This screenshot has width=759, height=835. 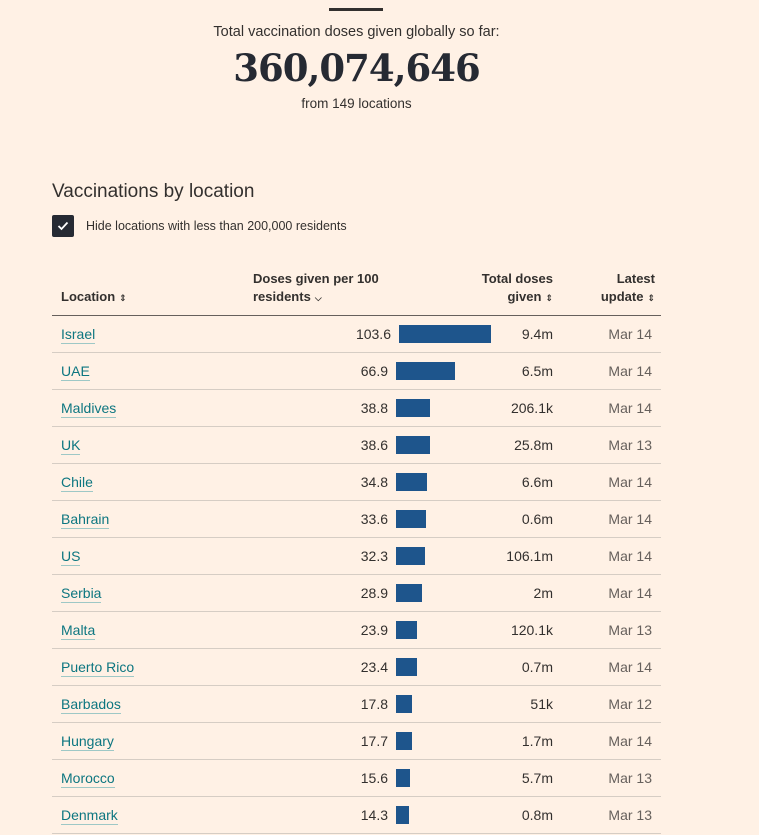 What do you see at coordinates (286, 704) in the screenshot?
I see `doses-per-100-cell: 17.8` at bounding box center [286, 704].